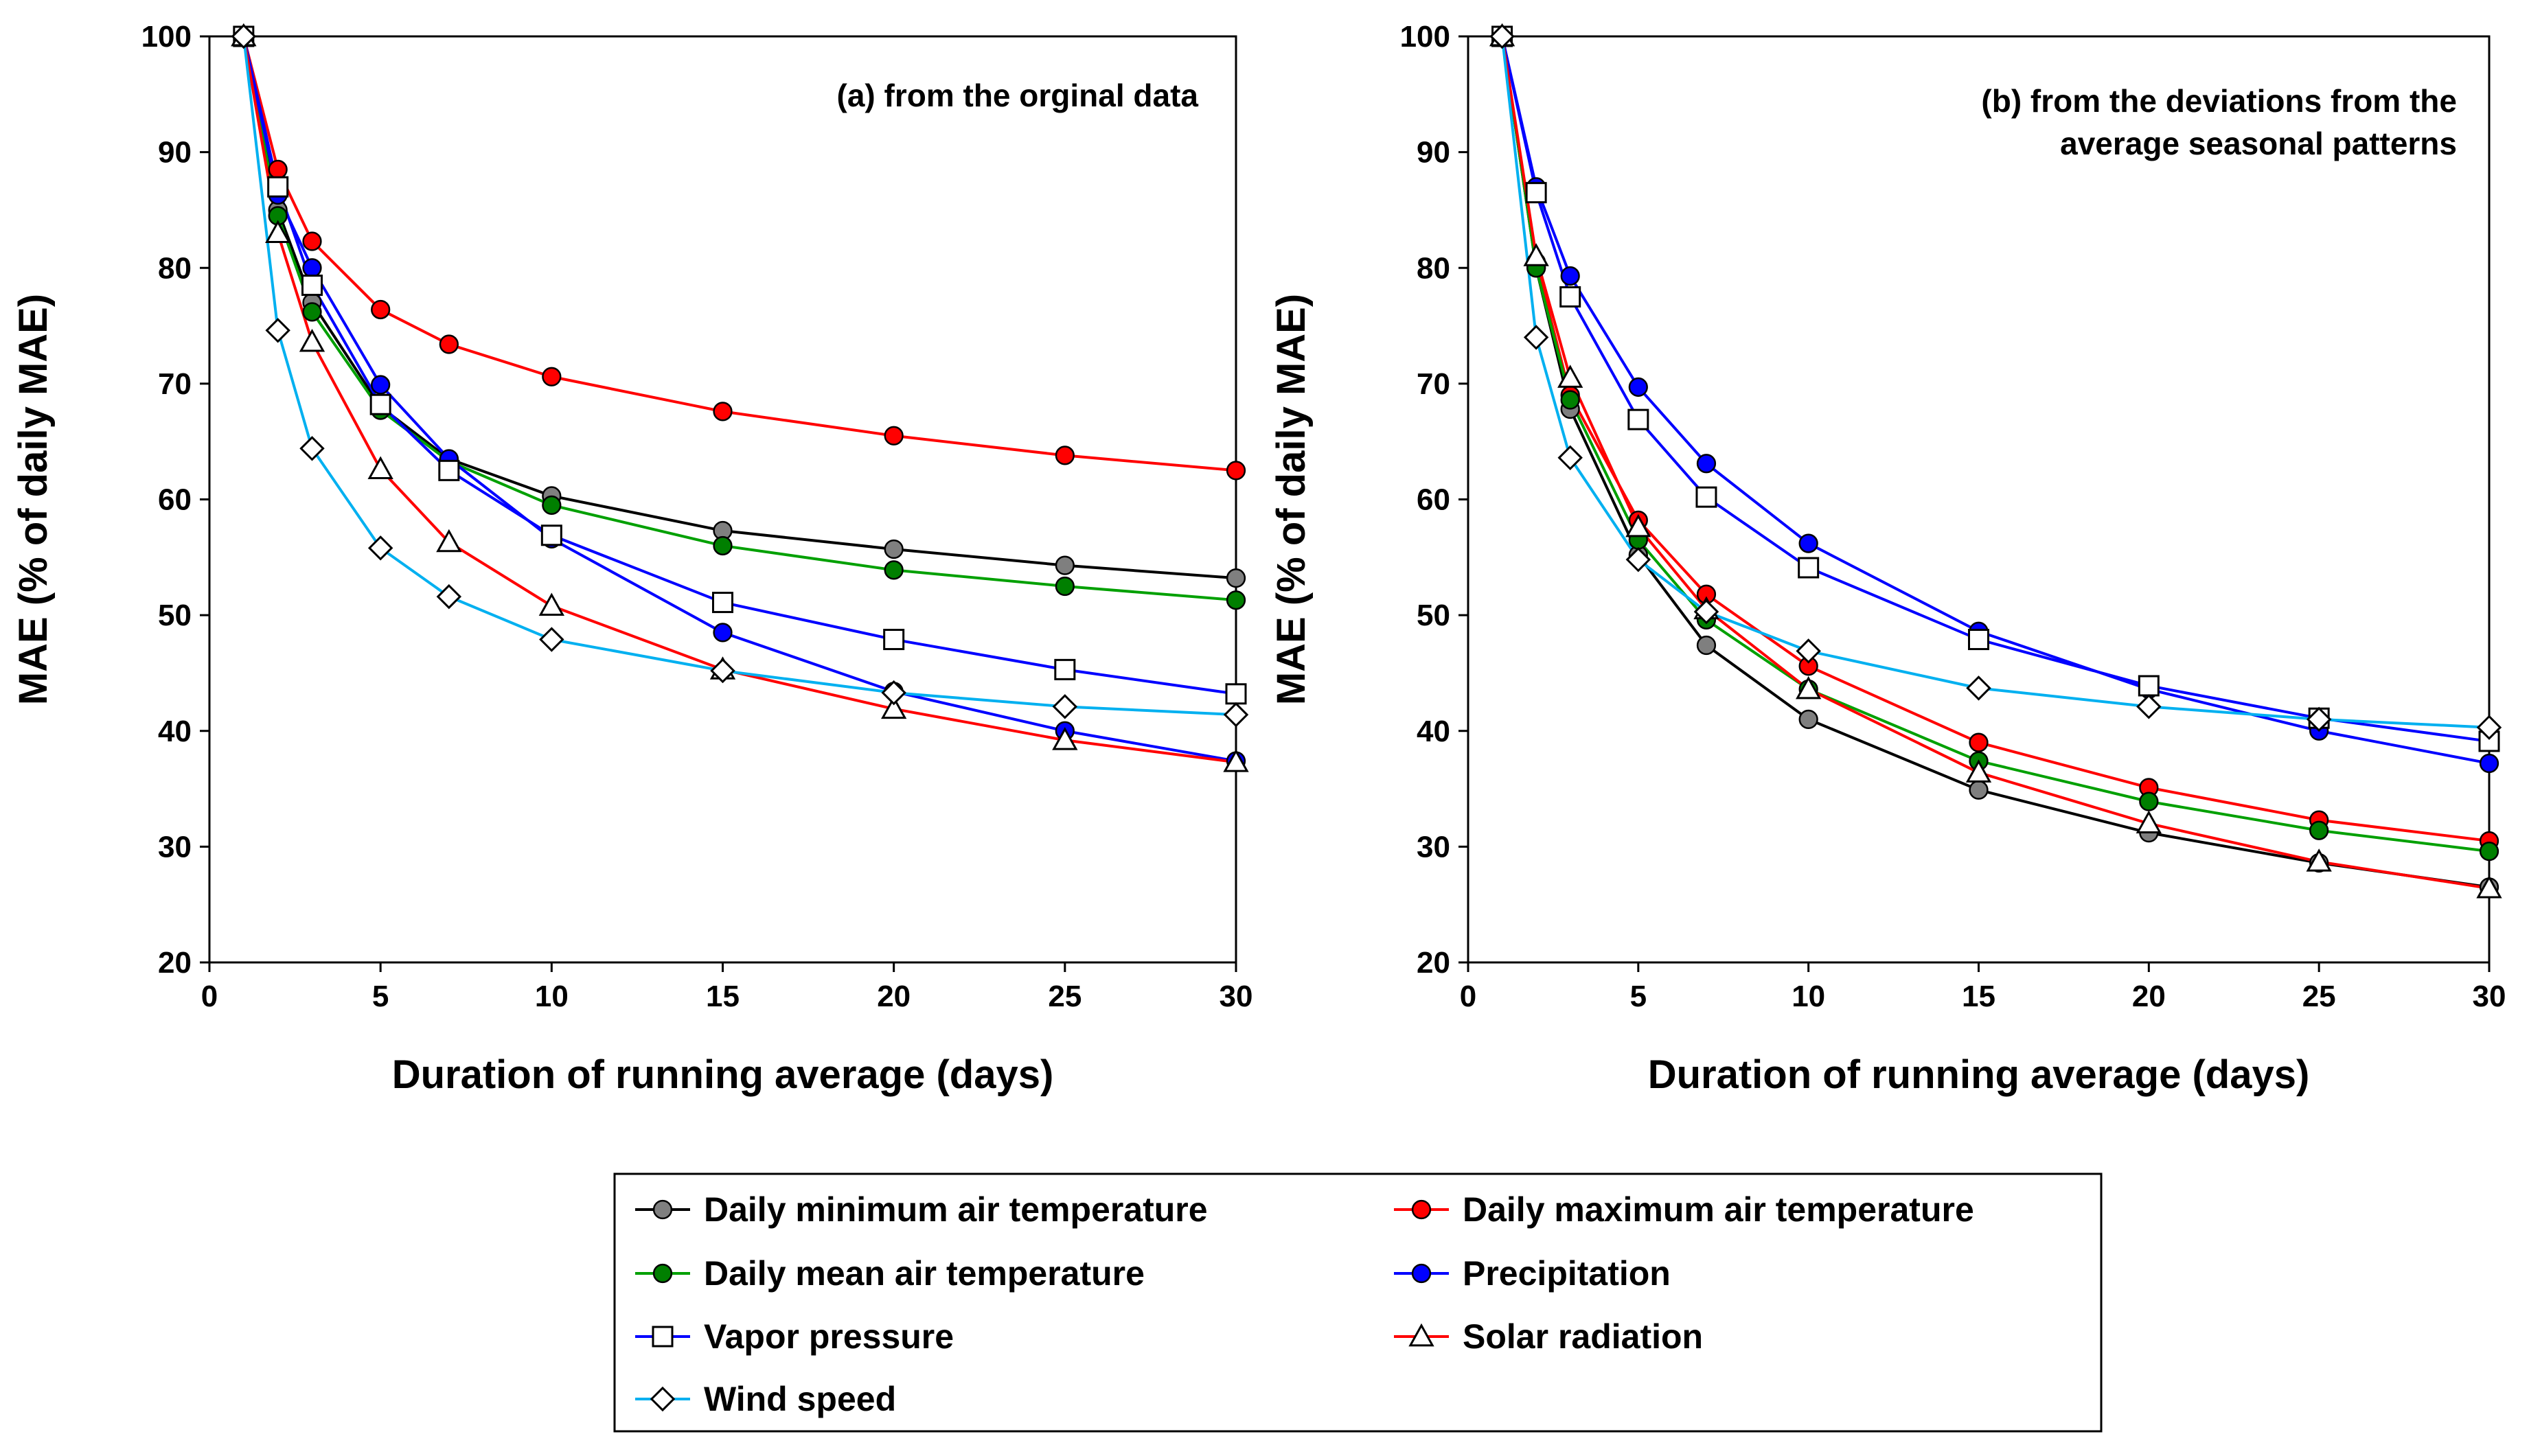 This screenshot has height=1456, width=2529. Describe the element at coordinates (1433, 847) in the screenshot. I see `y-tick-label: 30` at that location.